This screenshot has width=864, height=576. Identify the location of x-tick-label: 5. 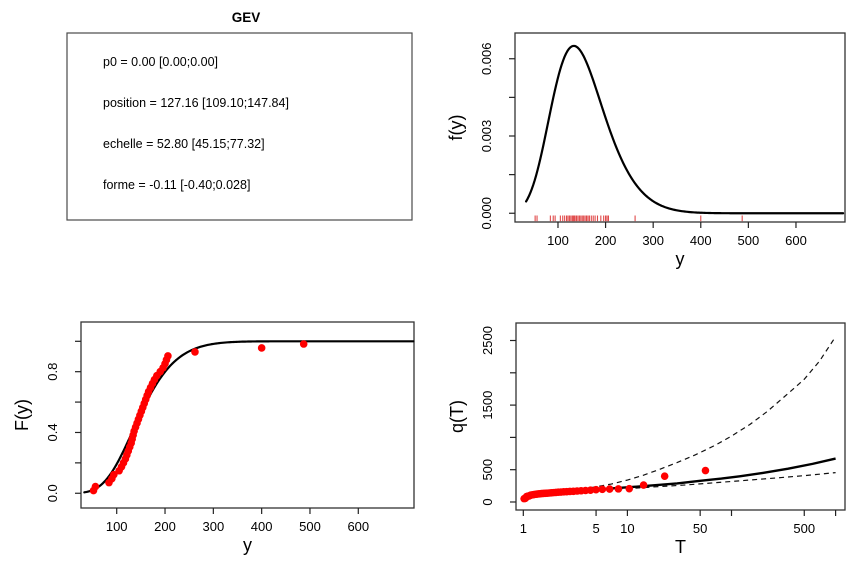
(595, 528).